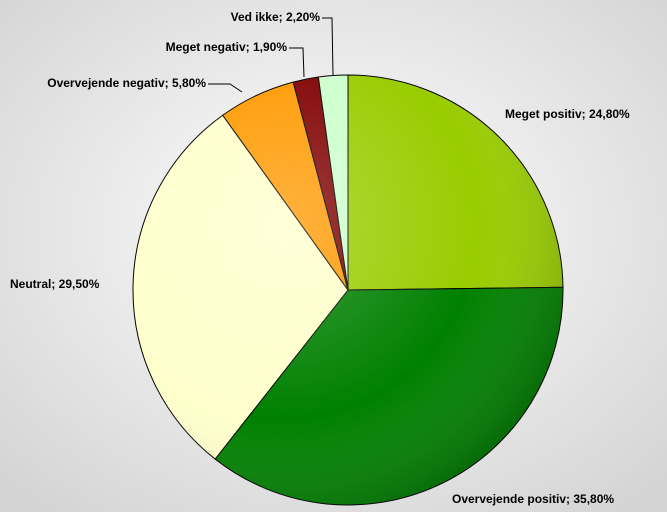  Describe the element at coordinates (276, 17) in the screenshot. I see `data-label: Ved ikke; 2,20%` at that location.